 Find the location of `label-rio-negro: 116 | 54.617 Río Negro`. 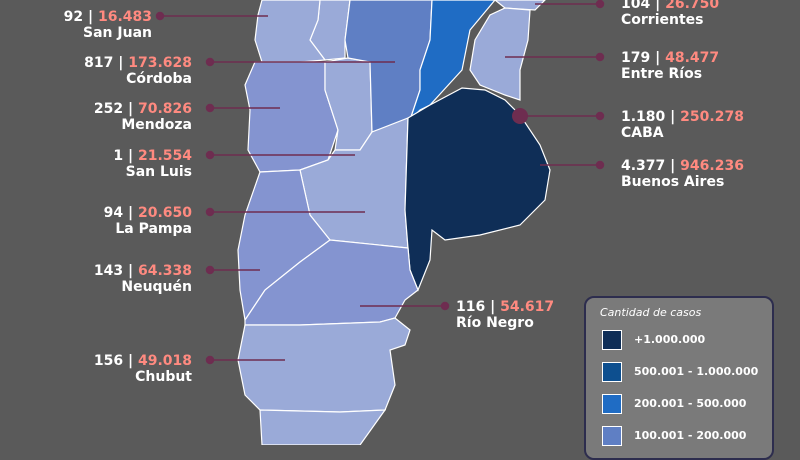

label-rio-negro: 116 | 54.617 Río Negro is located at coordinates (505, 315).